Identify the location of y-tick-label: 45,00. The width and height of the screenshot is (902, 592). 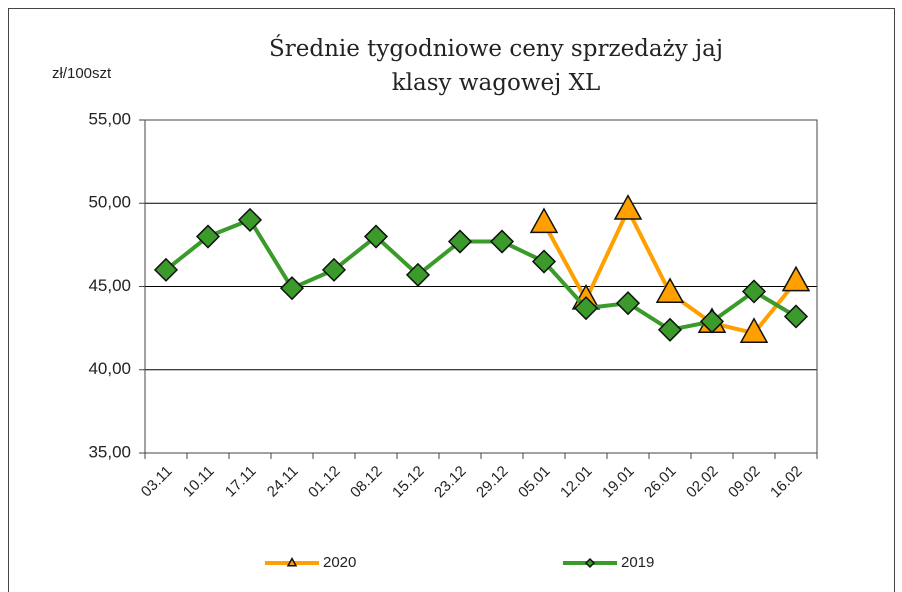
(109, 285).